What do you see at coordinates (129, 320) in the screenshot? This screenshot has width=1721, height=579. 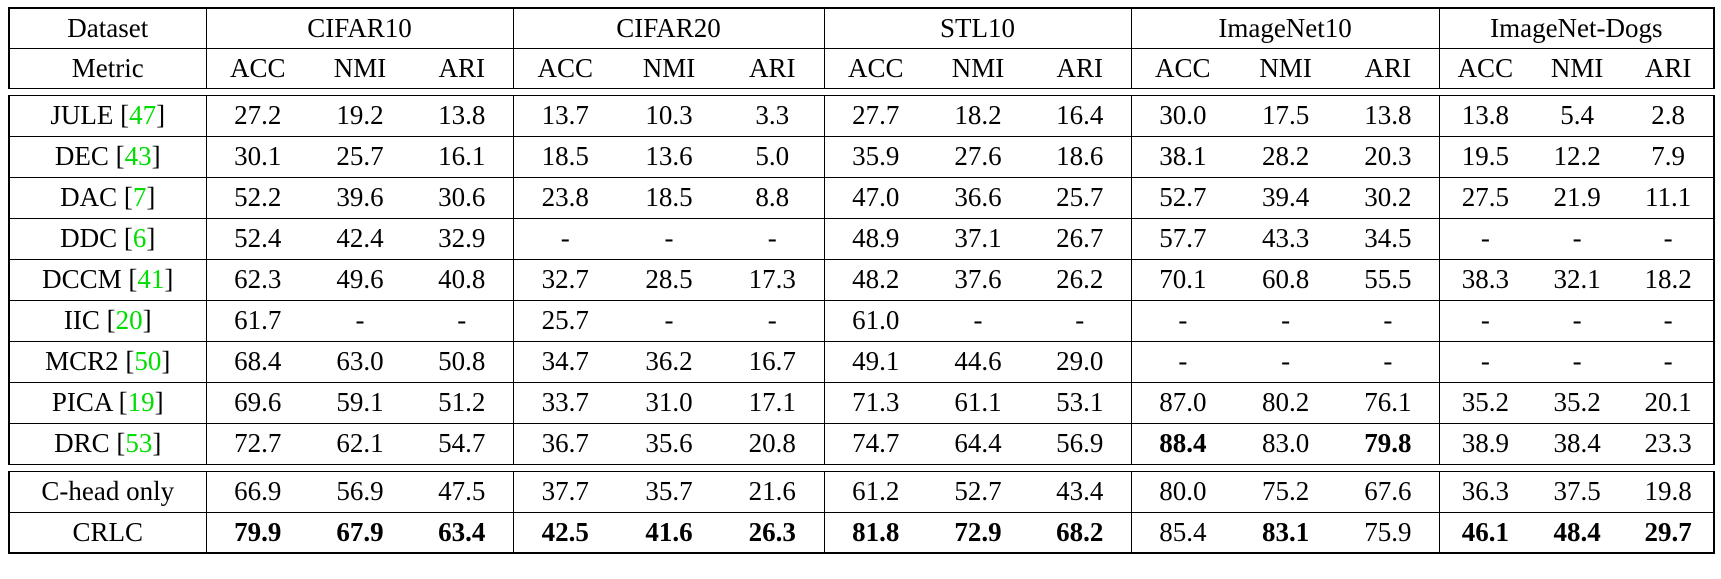 I see `citation-number: 20` at bounding box center [129, 320].